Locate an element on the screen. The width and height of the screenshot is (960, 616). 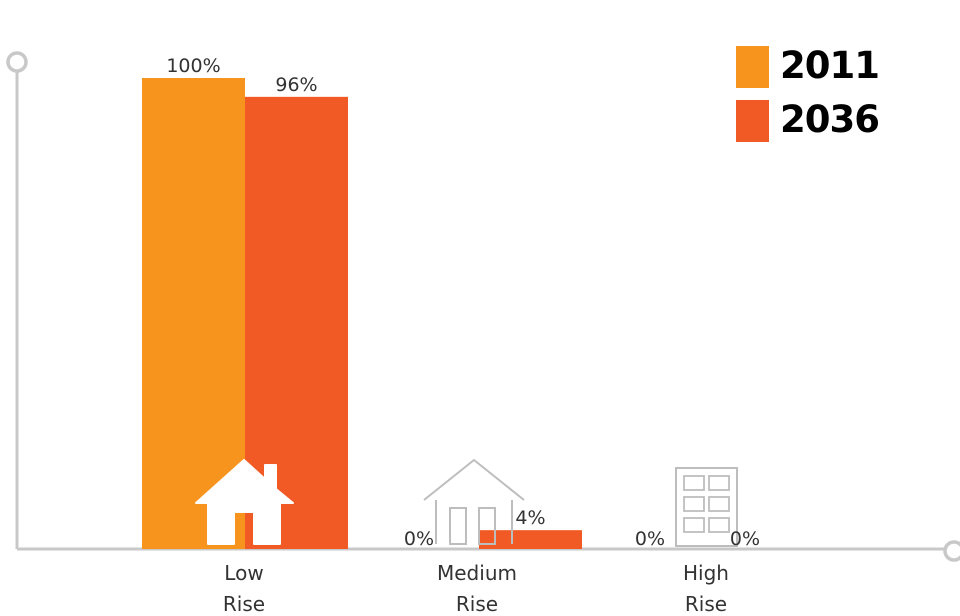
category-label-medium-rise-line-2: Rise is located at coordinates (477, 604).